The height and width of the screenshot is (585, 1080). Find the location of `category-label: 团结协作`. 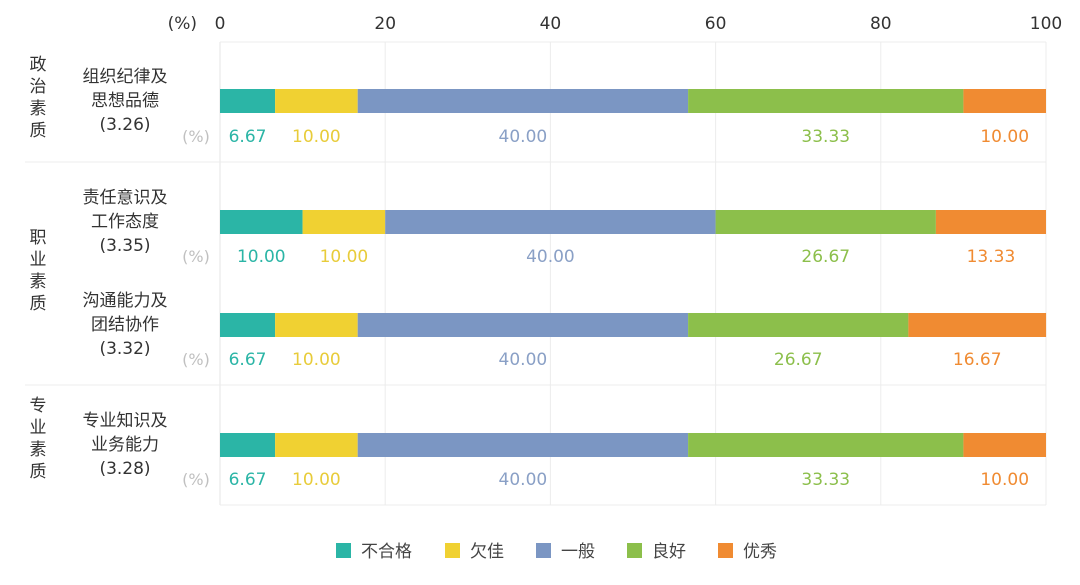

category-label: 团结协作 is located at coordinates (125, 325).